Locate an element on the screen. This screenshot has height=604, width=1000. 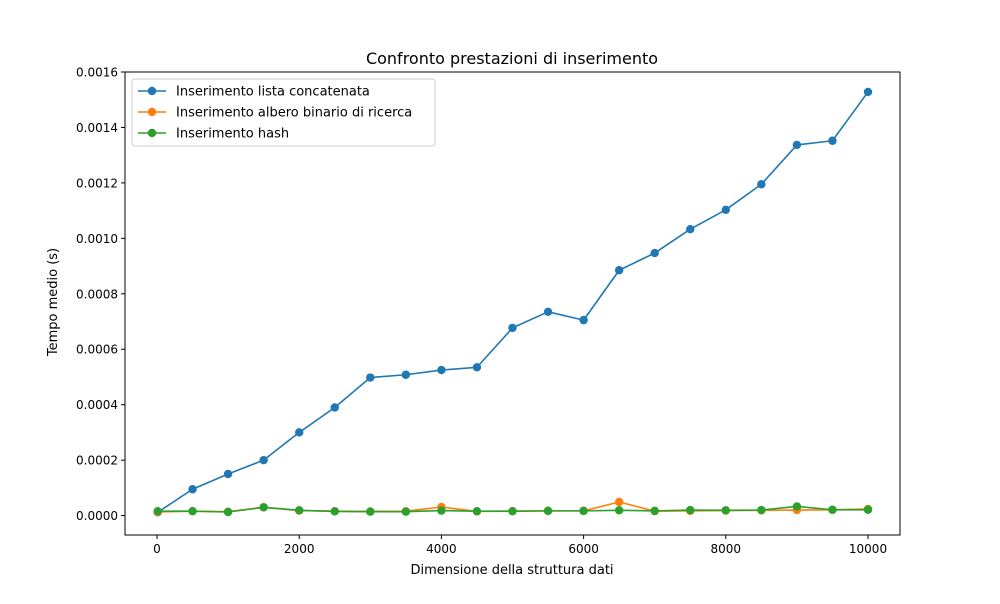
legend-label: Inserimento lista concatenata is located at coordinates (273, 92).